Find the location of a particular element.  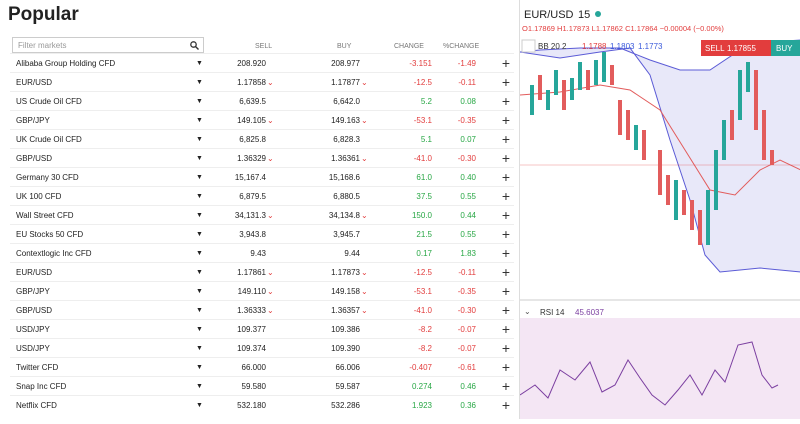

buy-price: 149.158 is located at coordinates (345, 291).